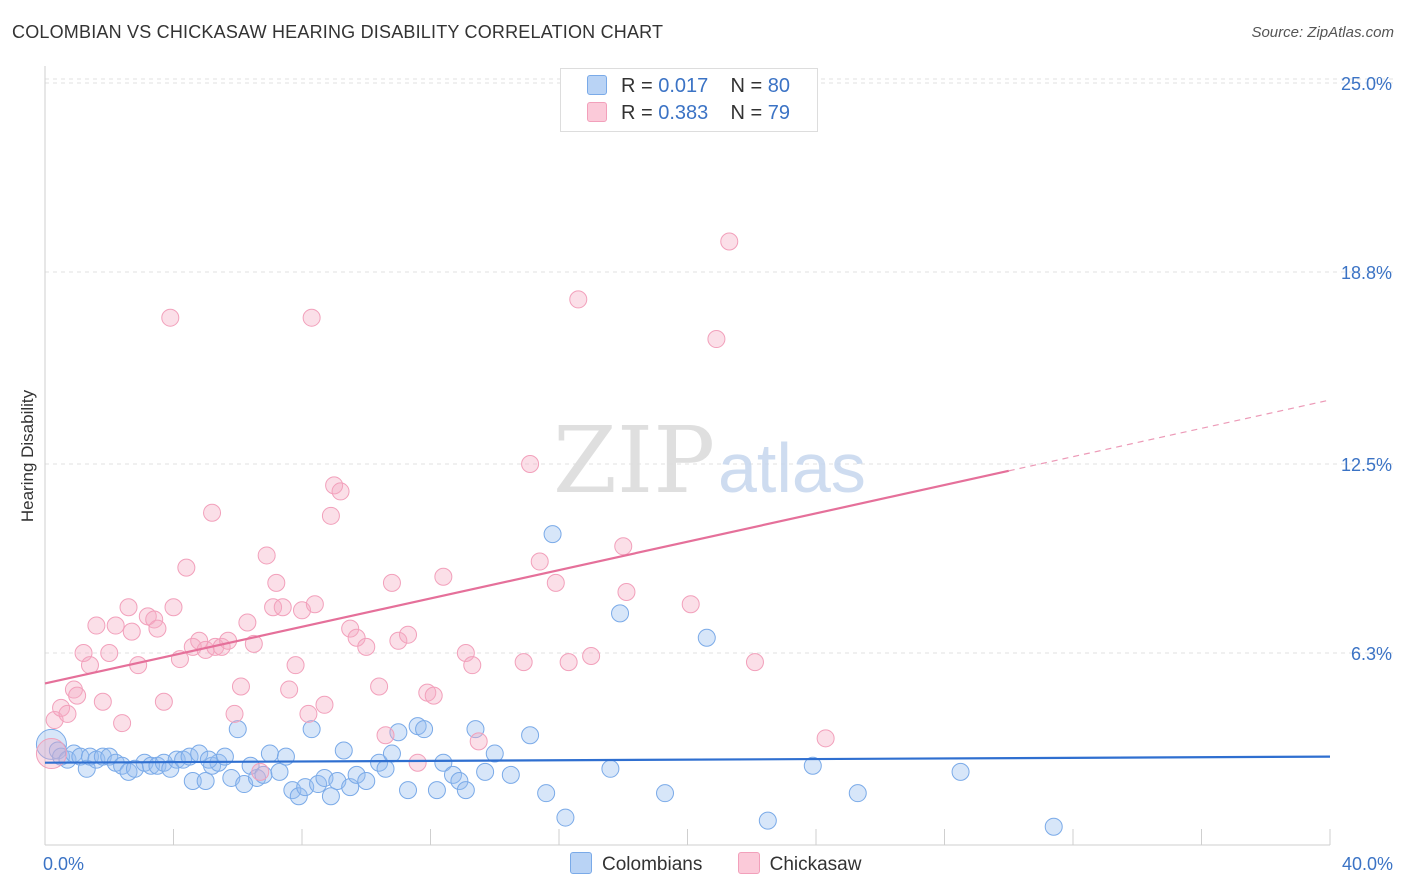 The height and width of the screenshot is (892, 1406). I want to click on legend-name: Chickasaw, so click(815, 864).